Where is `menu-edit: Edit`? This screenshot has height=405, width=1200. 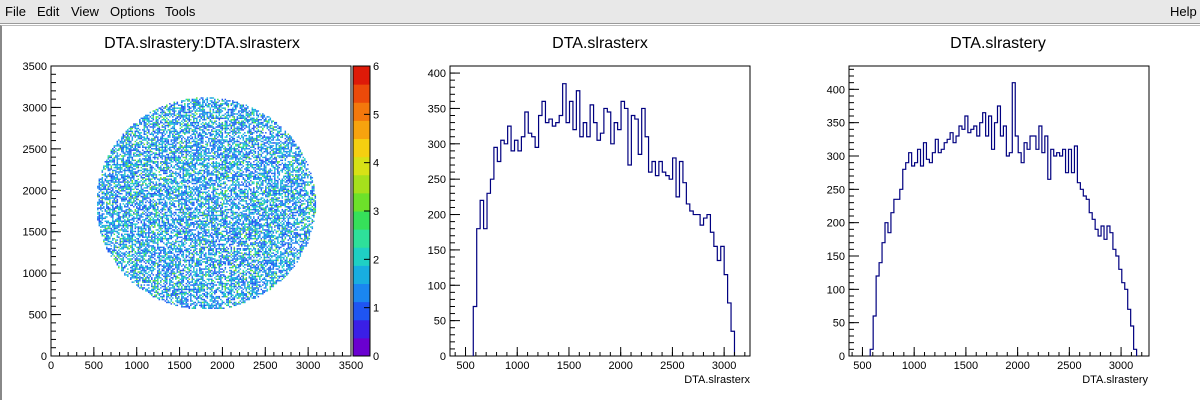
menu-edit: Edit is located at coordinates (48, 11).